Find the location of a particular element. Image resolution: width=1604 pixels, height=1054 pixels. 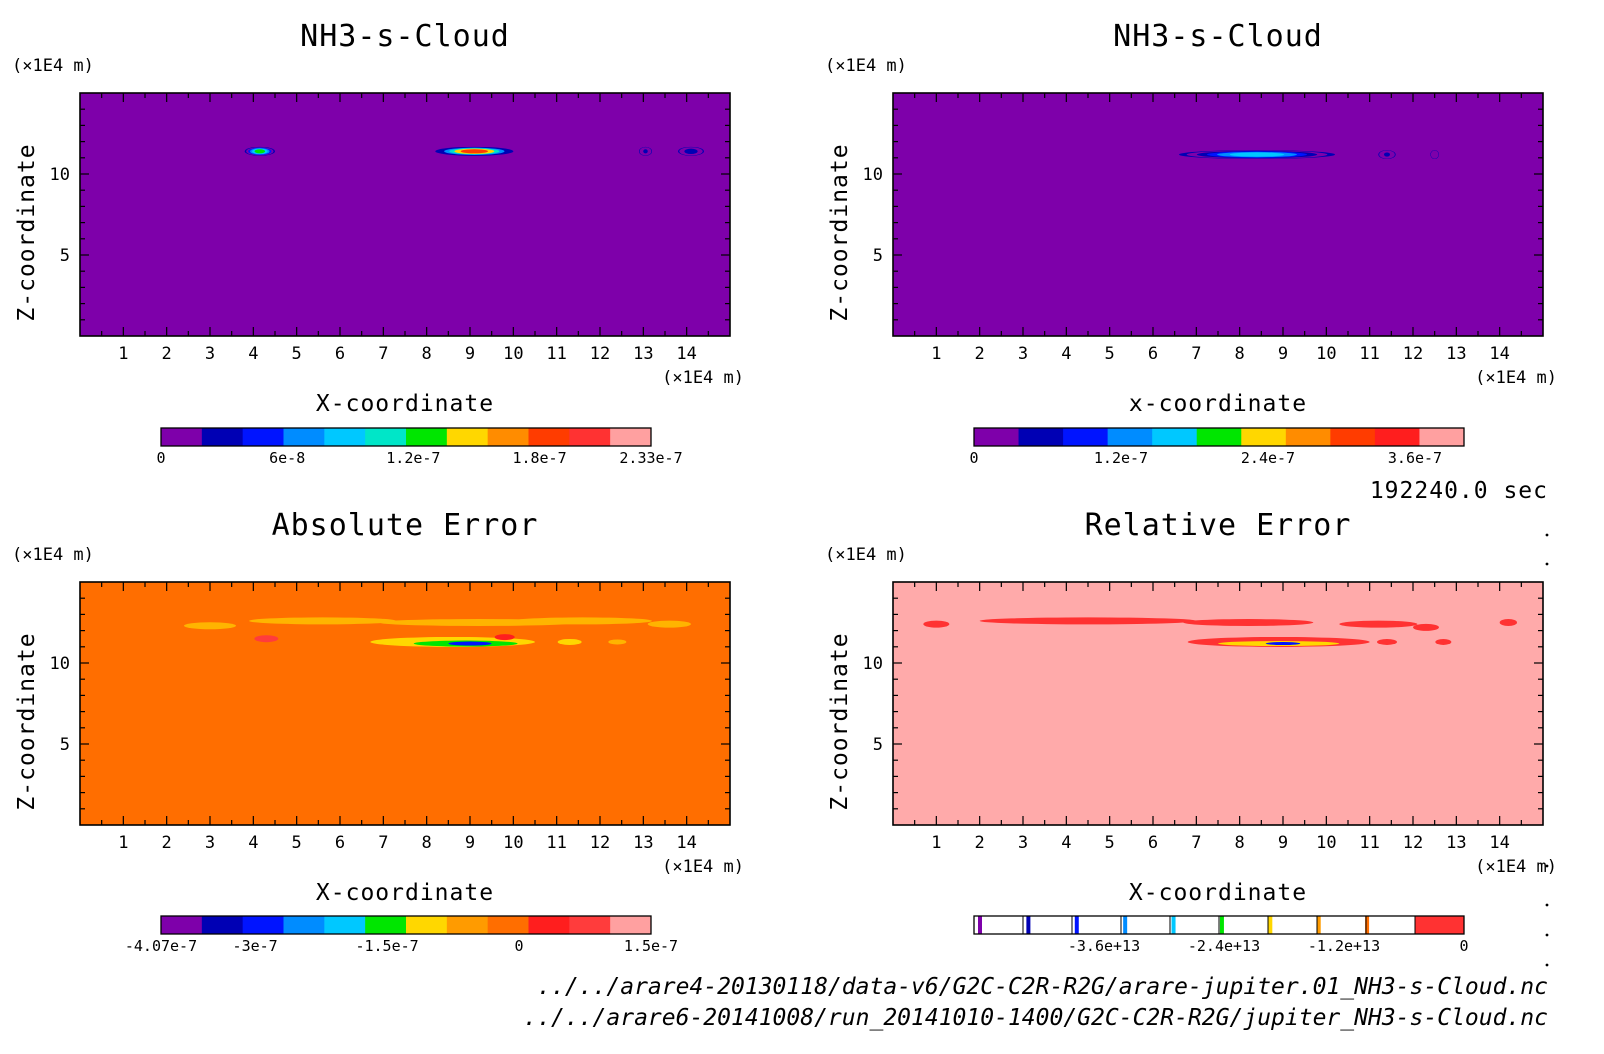

plot-field is located at coordinates (405, 214).